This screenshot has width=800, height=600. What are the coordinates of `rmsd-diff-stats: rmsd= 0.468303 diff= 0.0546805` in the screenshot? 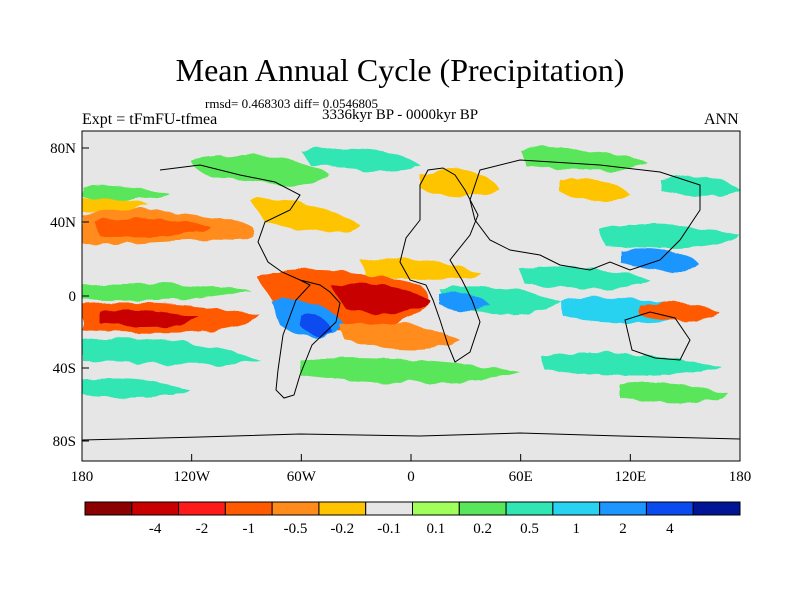 It's located at (291, 103).